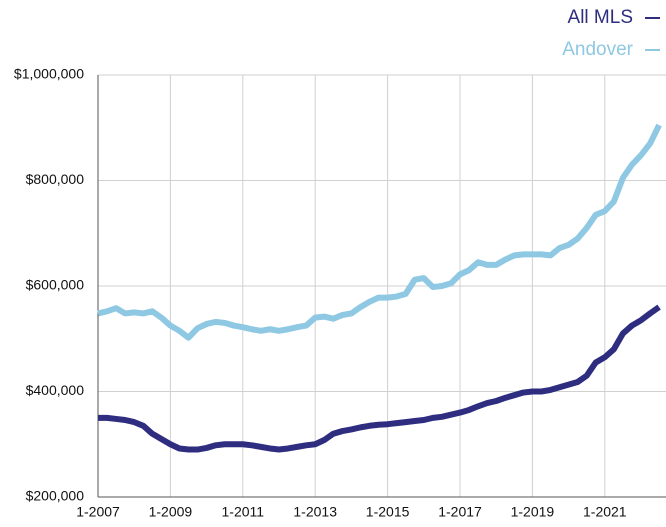 This screenshot has width=666, height=527. I want to click on x-tick-label: 1-2021, so click(605, 512).